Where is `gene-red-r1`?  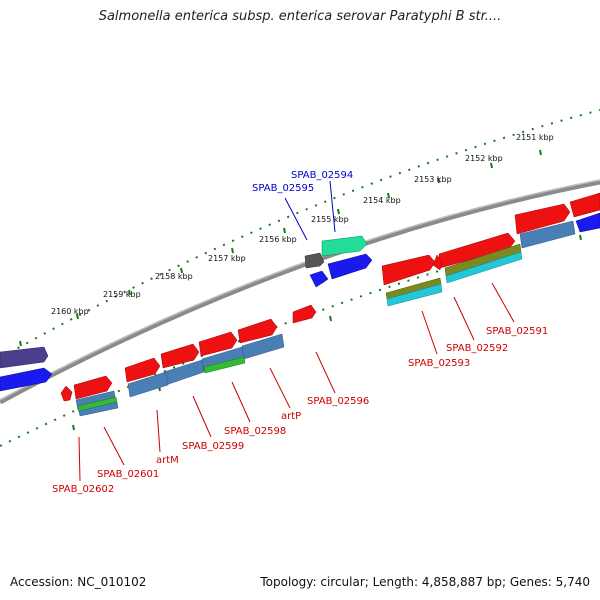
gene-red-r1 is located at coordinates (408, 270).